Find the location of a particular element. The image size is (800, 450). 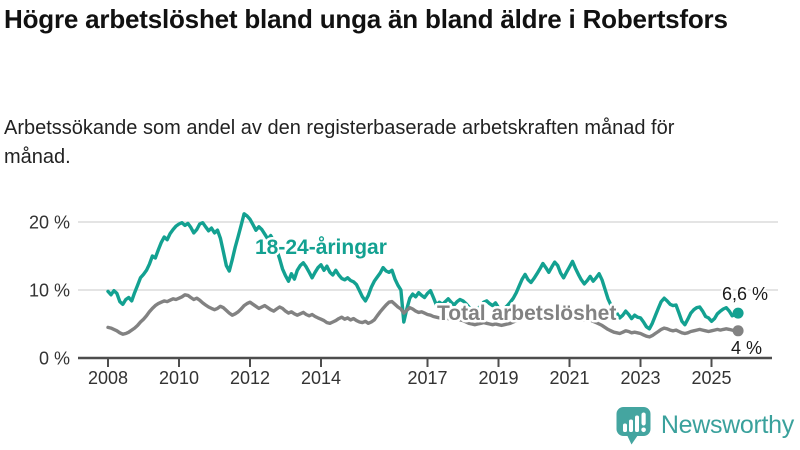

x-tick-label: 2014 is located at coordinates (321, 378).